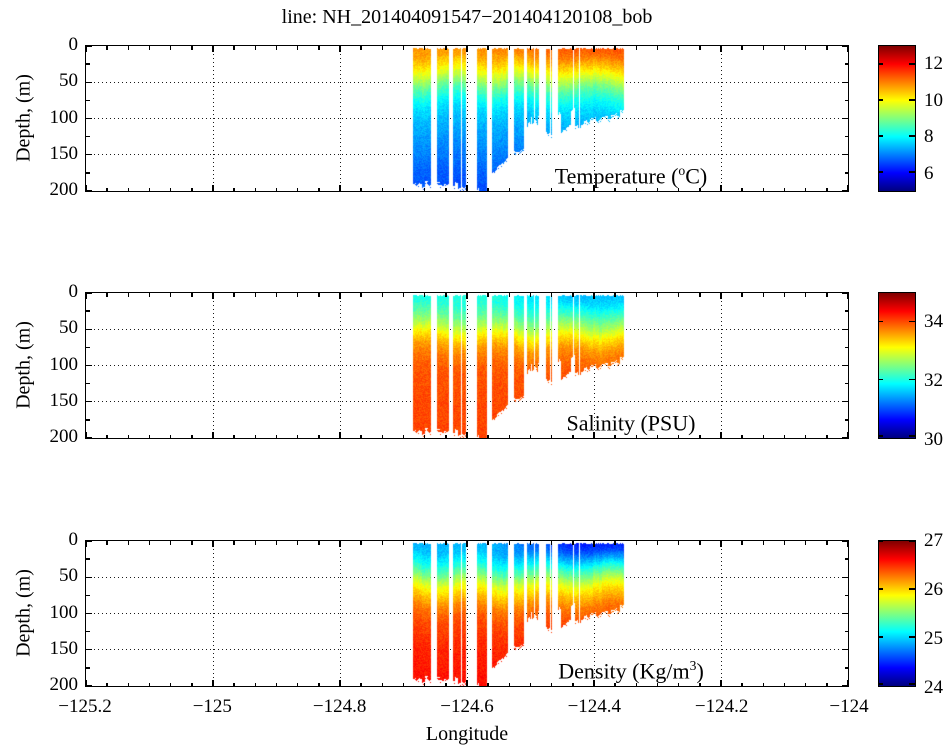 The width and height of the screenshot is (950, 754). What do you see at coordinates (64, 436) in the screenshot?
I see `y-tick-label: 200` at bounding box center [64, 436].